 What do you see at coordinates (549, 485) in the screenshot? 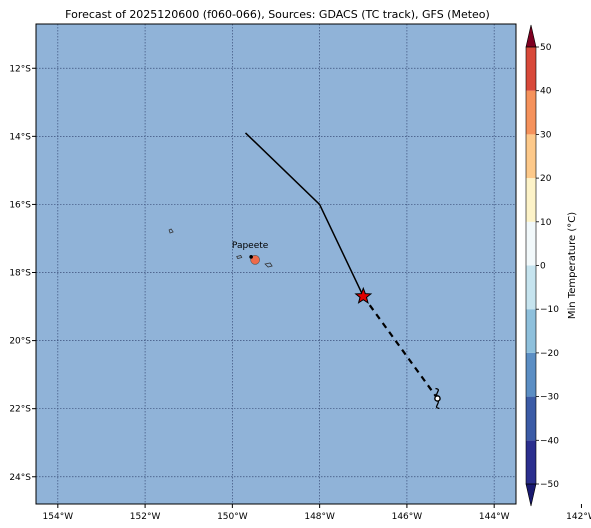
I see `colorbar-tick-label: −50` at bounding box center [549, 485].